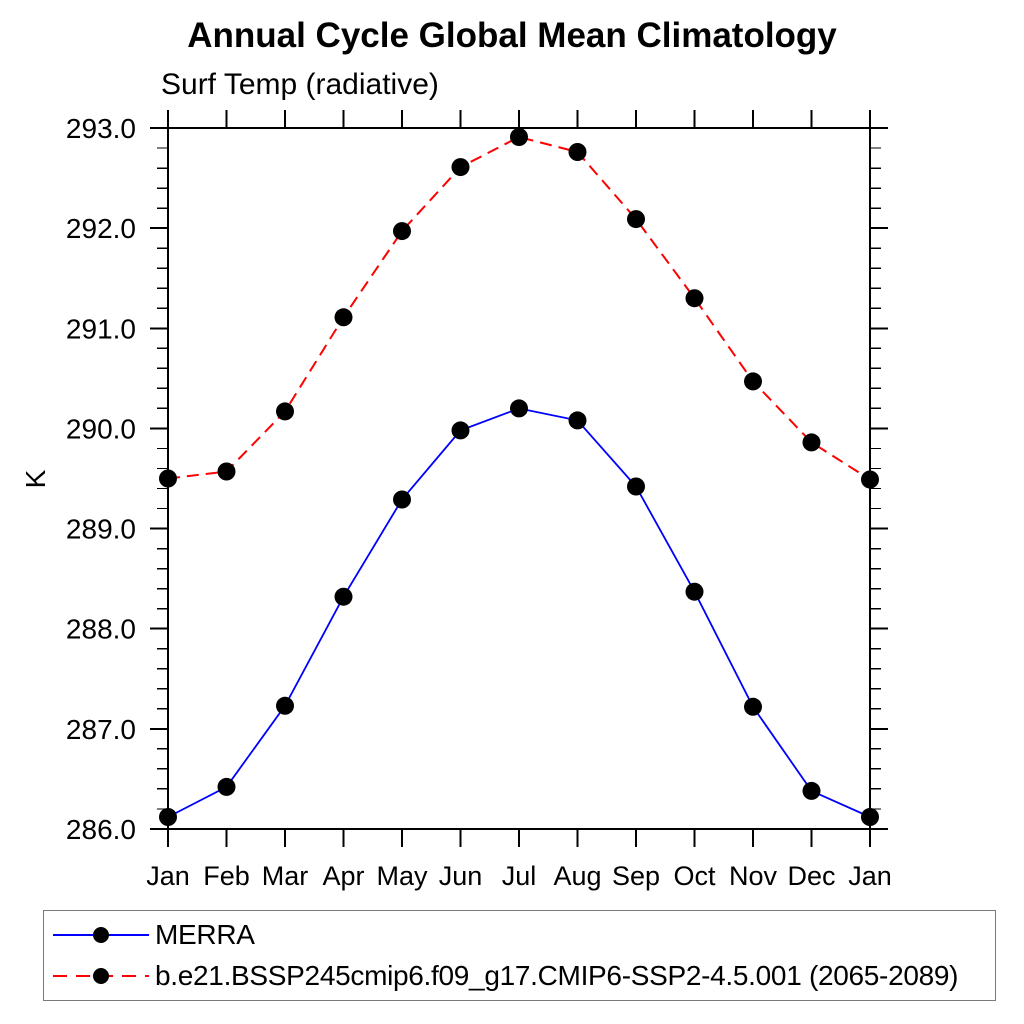  I want to click on x-tick-label: Aug, so click(577, 876).